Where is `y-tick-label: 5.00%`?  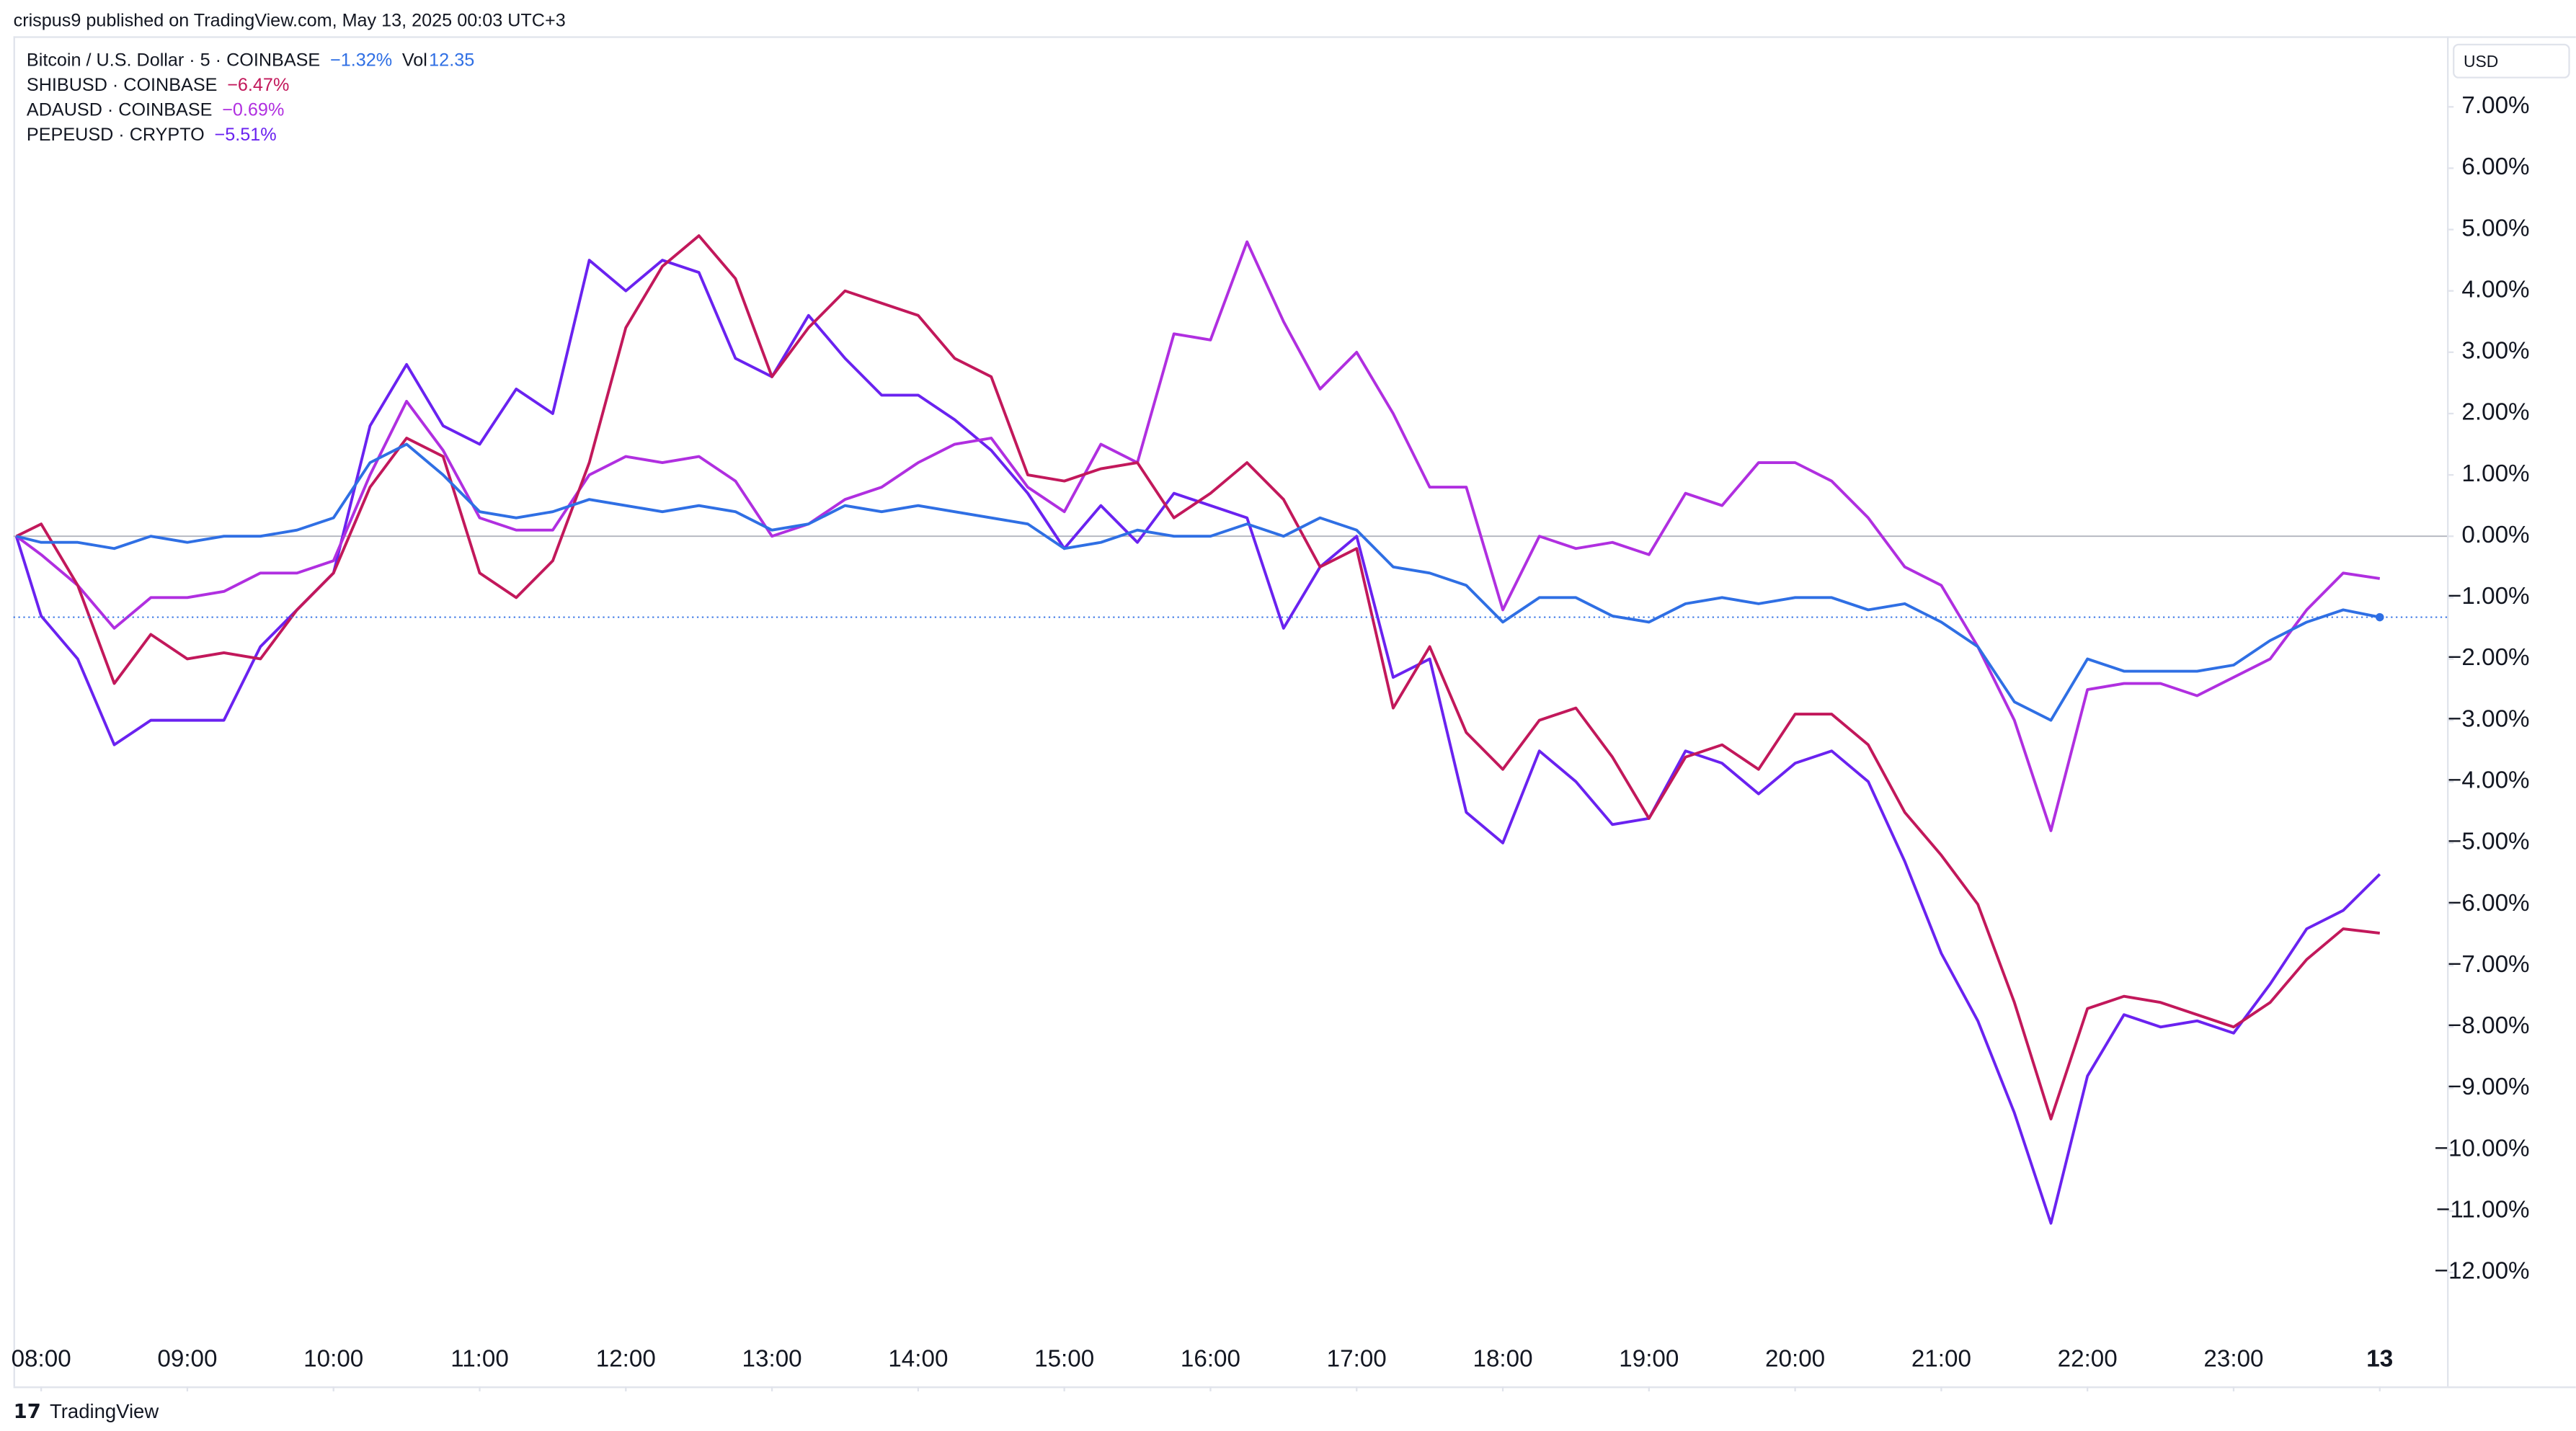
y-tick-label: 5.00% is located at coordinates (2495, 228).